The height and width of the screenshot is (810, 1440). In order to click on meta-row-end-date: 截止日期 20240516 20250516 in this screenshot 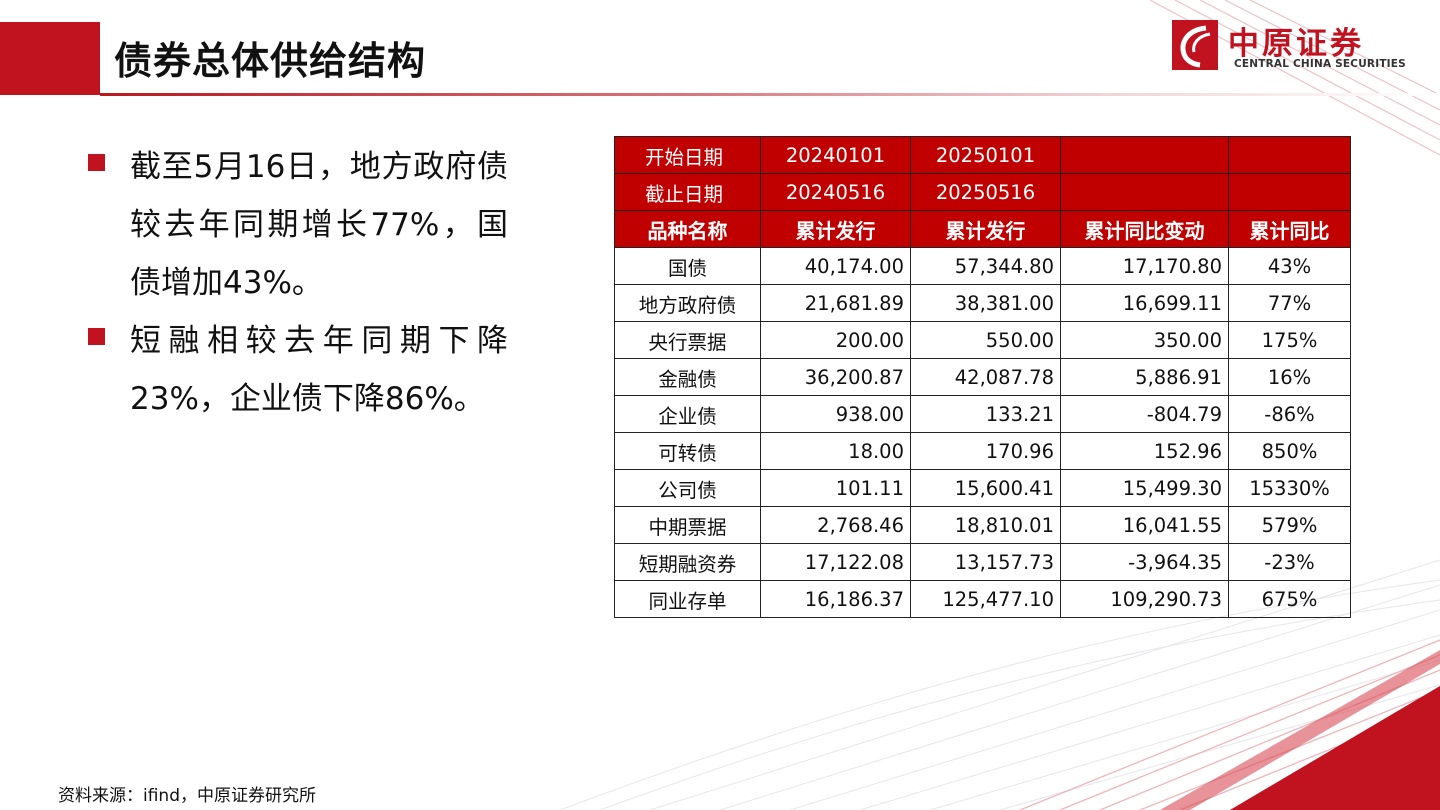, I will do `click(982, 192)`.